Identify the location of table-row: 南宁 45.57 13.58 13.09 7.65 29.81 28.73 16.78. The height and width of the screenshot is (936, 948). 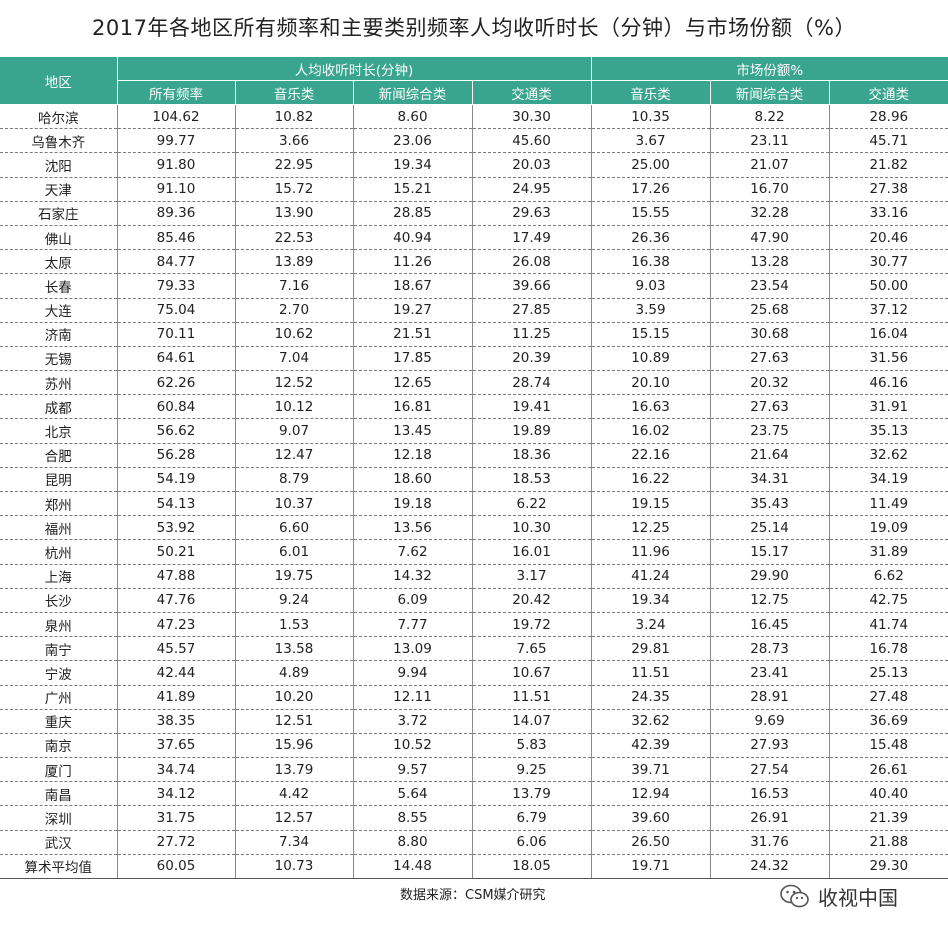
(474, 649).